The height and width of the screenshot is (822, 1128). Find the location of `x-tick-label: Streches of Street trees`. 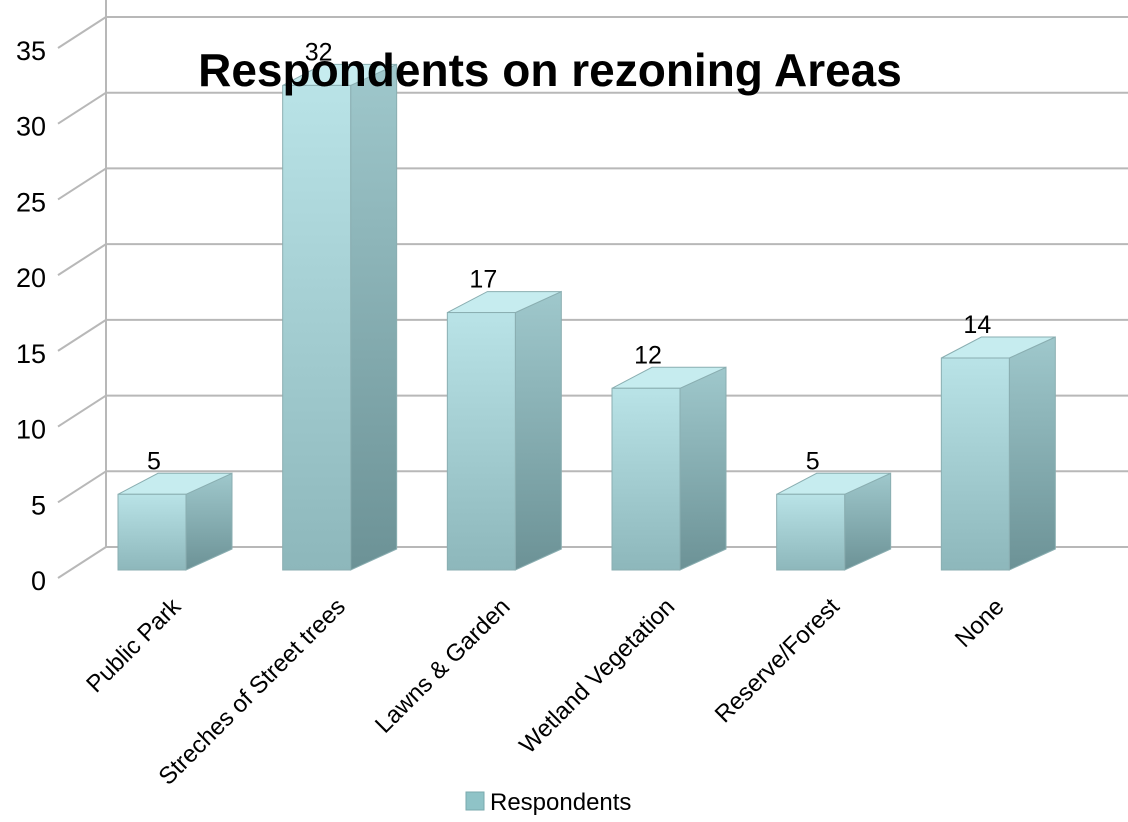

x-tick-label: Streches of Street trees is located at coordinates (252, 691).